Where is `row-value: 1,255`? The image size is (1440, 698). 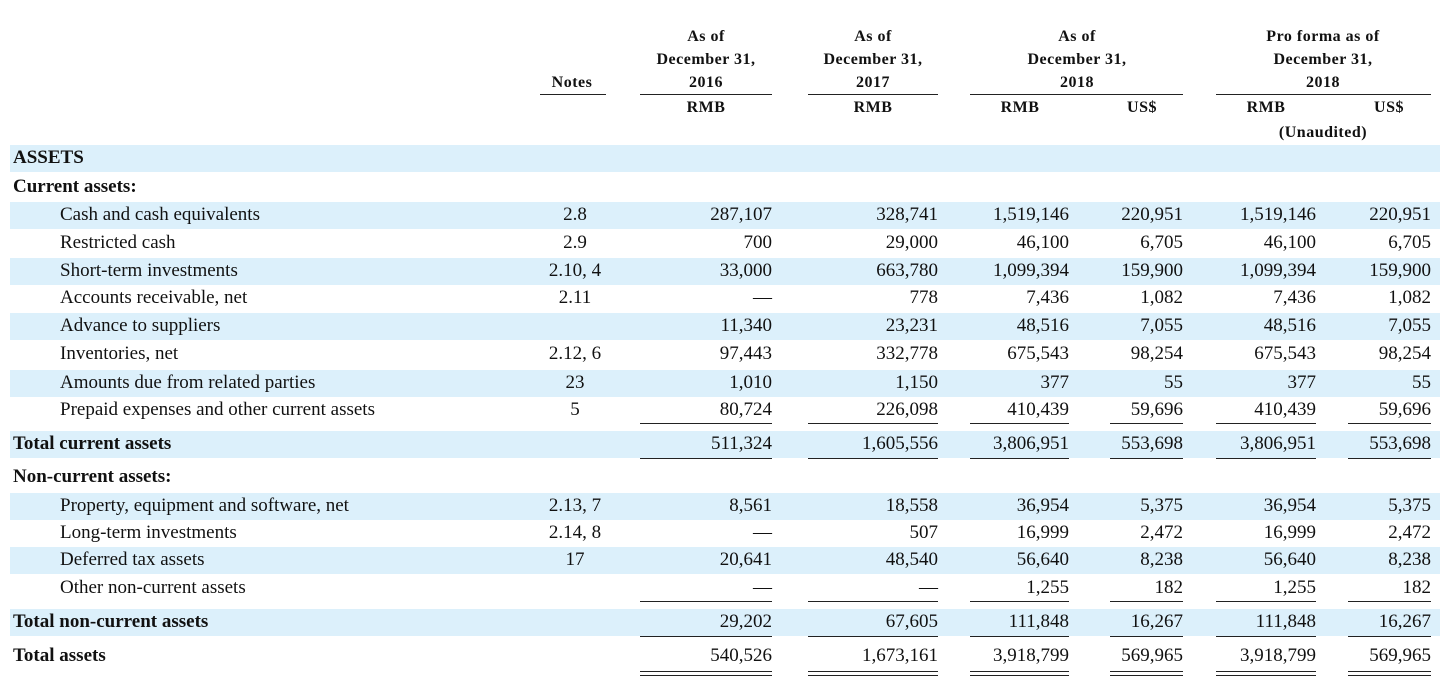
row-value: 1,255 is located at coordinates (1047, 587).